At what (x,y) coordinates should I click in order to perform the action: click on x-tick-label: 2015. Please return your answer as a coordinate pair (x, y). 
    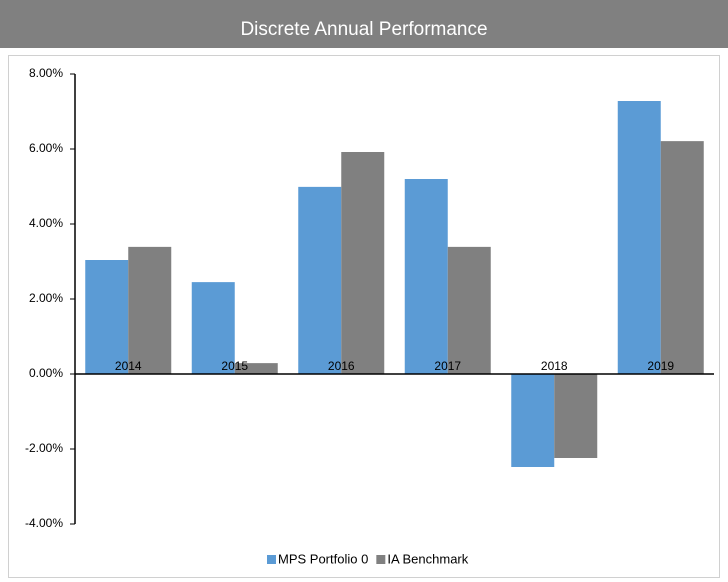
    Looking at the image, I should click on (234, 366).